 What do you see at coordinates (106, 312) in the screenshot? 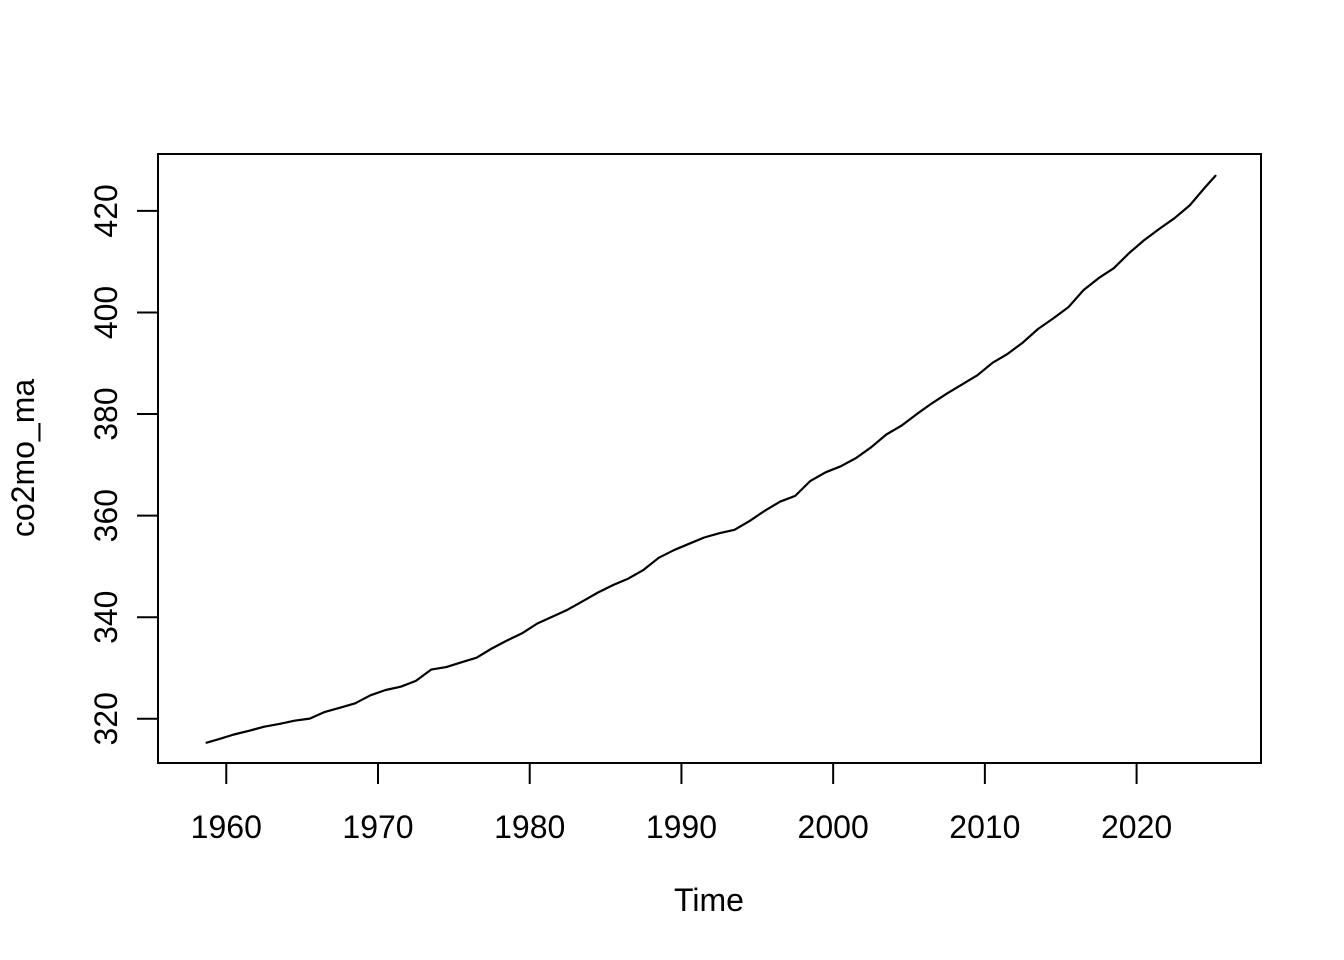
I see `y-tick-label: 400` at bounding box center [106, 312].